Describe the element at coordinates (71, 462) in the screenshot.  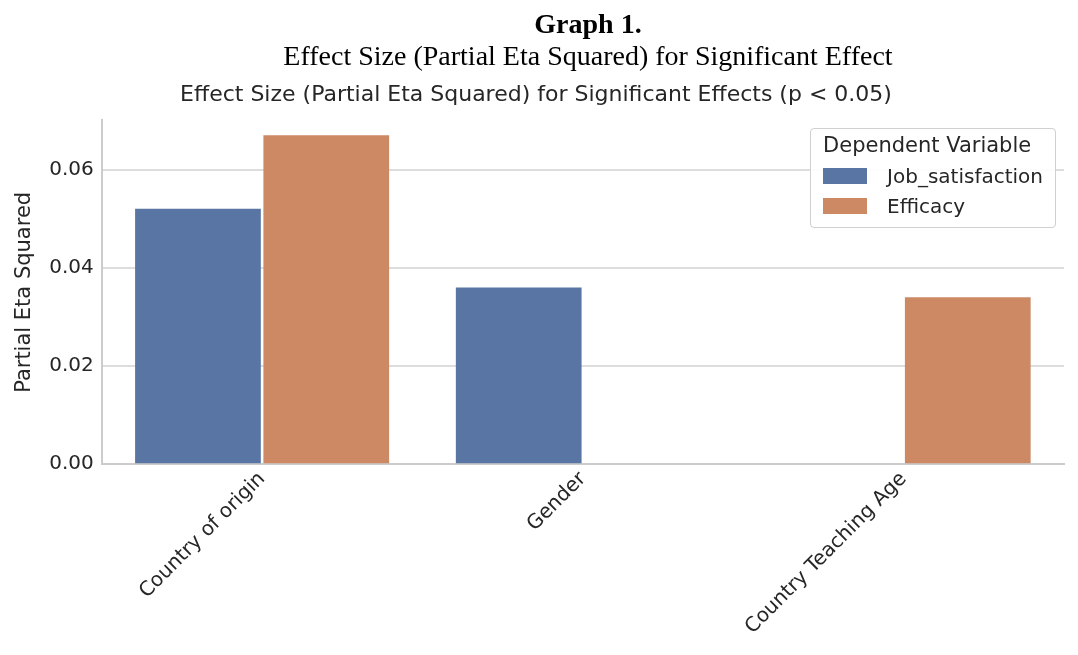
I see `y-tick-label: 0.00` at that location.